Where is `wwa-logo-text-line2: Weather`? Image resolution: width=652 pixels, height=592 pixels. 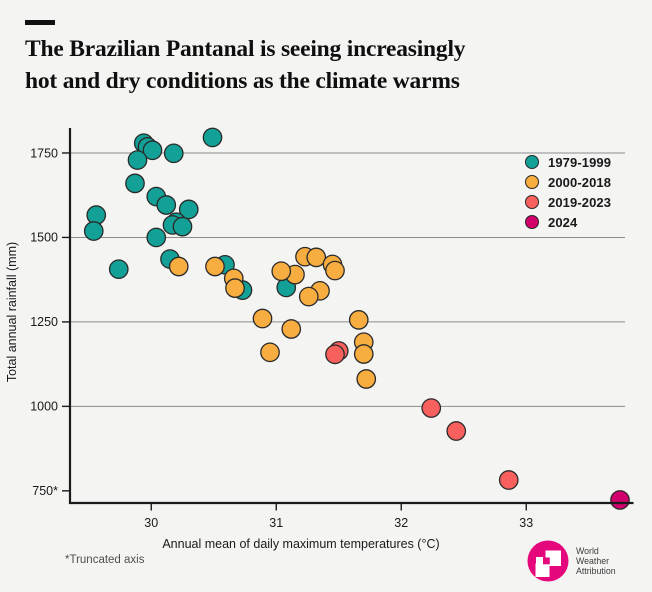 wwa-logo-text-line2: Weather is located at coordinates (593, 561).